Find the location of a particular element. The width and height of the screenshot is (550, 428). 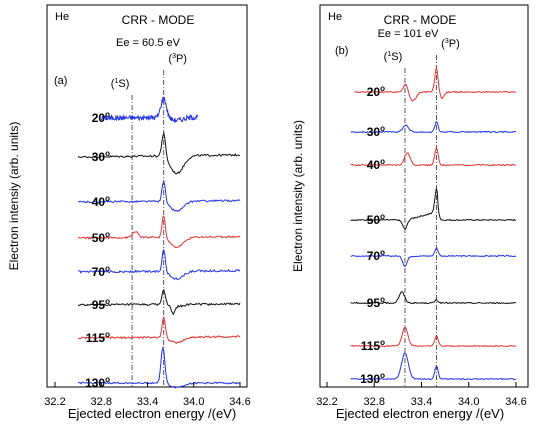

panel-label: (a) is located at coordinates (60, 81).